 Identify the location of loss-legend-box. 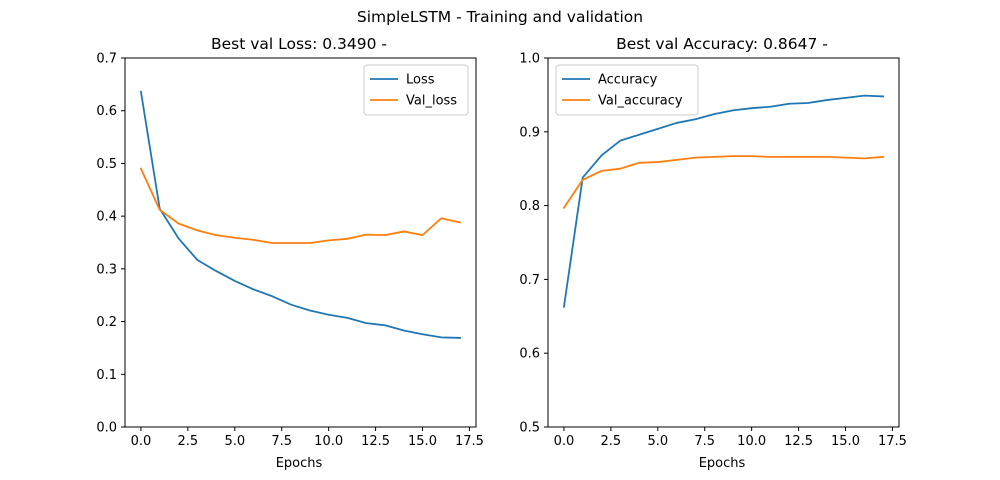
(416, 90).